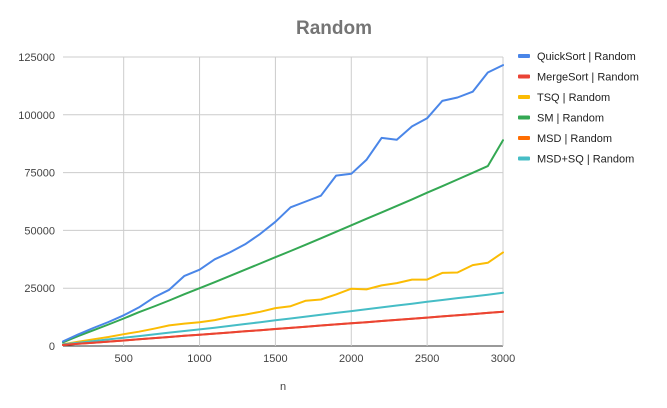 Image resolution: width=667 pixels, height=408 pixels. I want to click on legend-label: MergeSort | Random, so click(588, 78).